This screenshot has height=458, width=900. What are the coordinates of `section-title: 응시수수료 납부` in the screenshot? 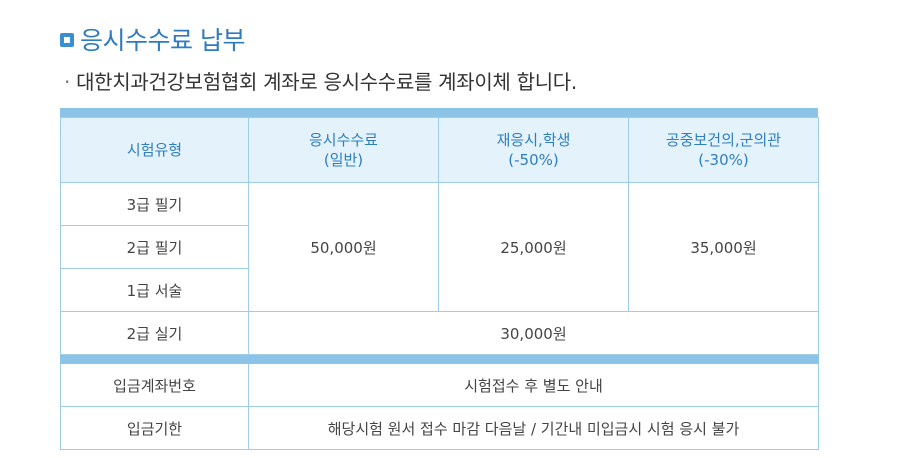 It's located at (162, 40).